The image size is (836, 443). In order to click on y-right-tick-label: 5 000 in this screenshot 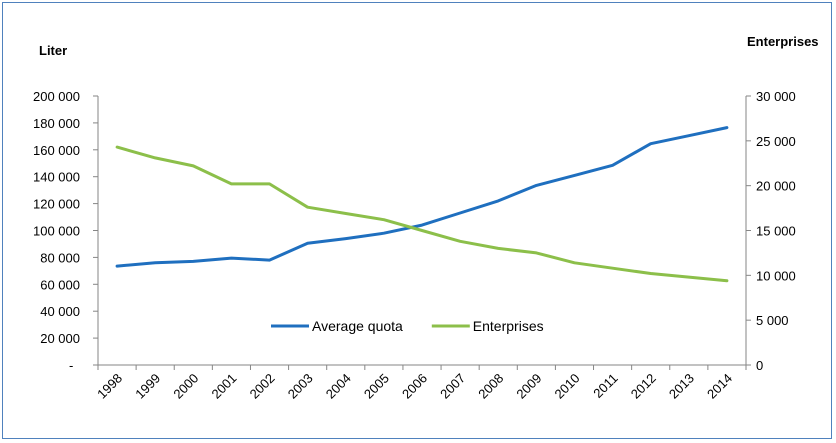, I will do `click(772, 320)`.